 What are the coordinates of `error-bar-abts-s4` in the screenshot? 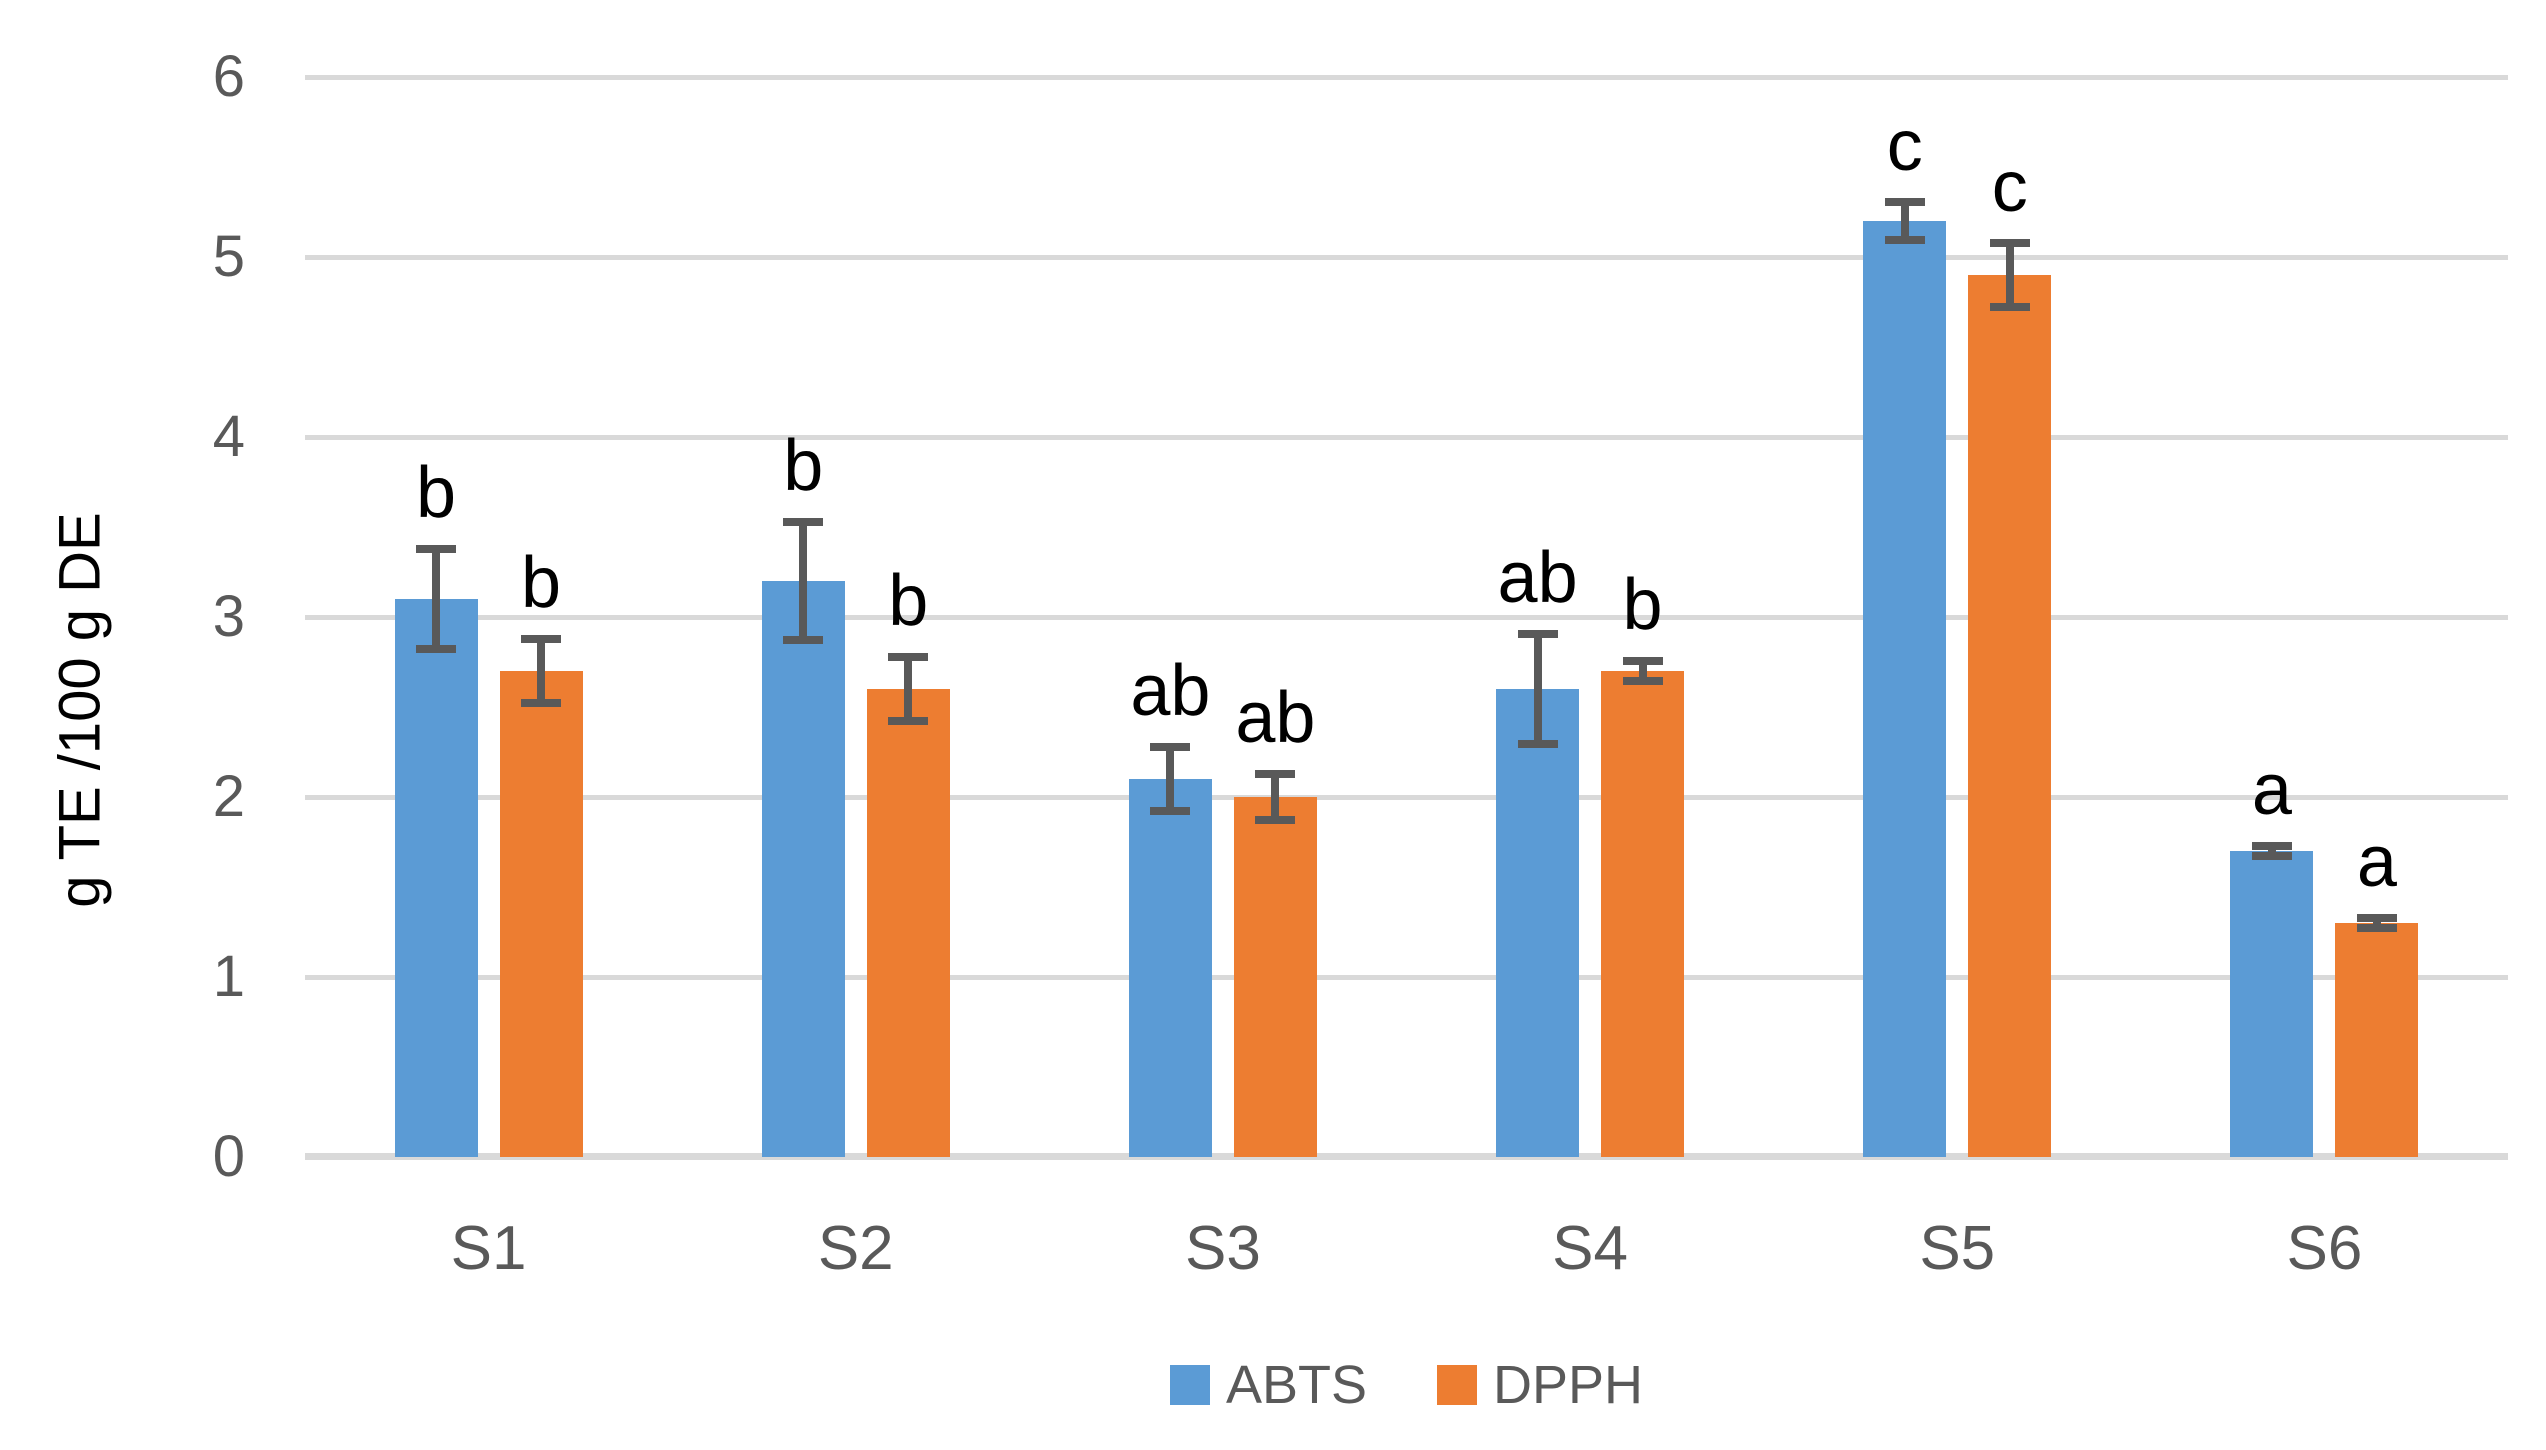 It's located at (1537, 689).